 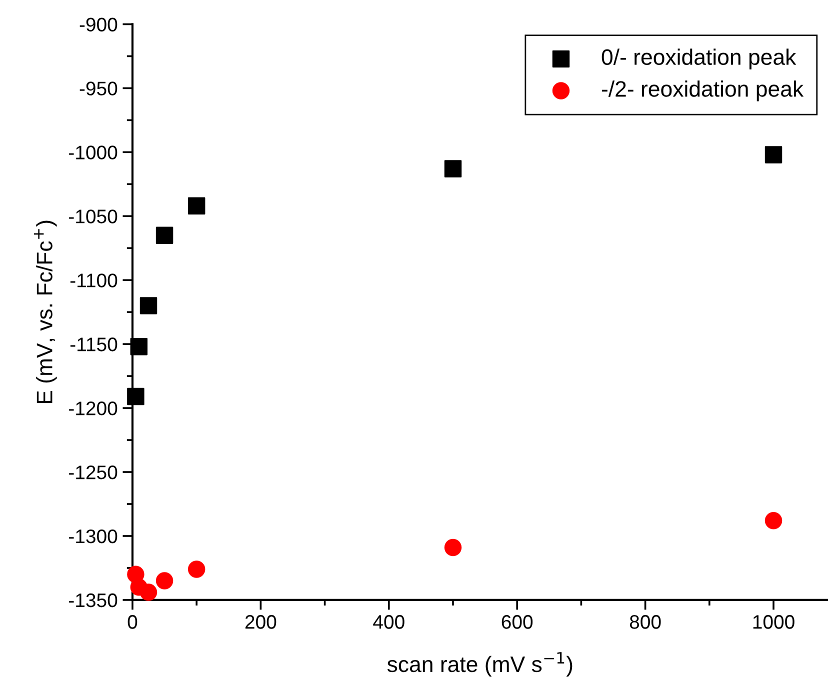 I want to click on x-tick-label: 400, so click(x=388, y=622).